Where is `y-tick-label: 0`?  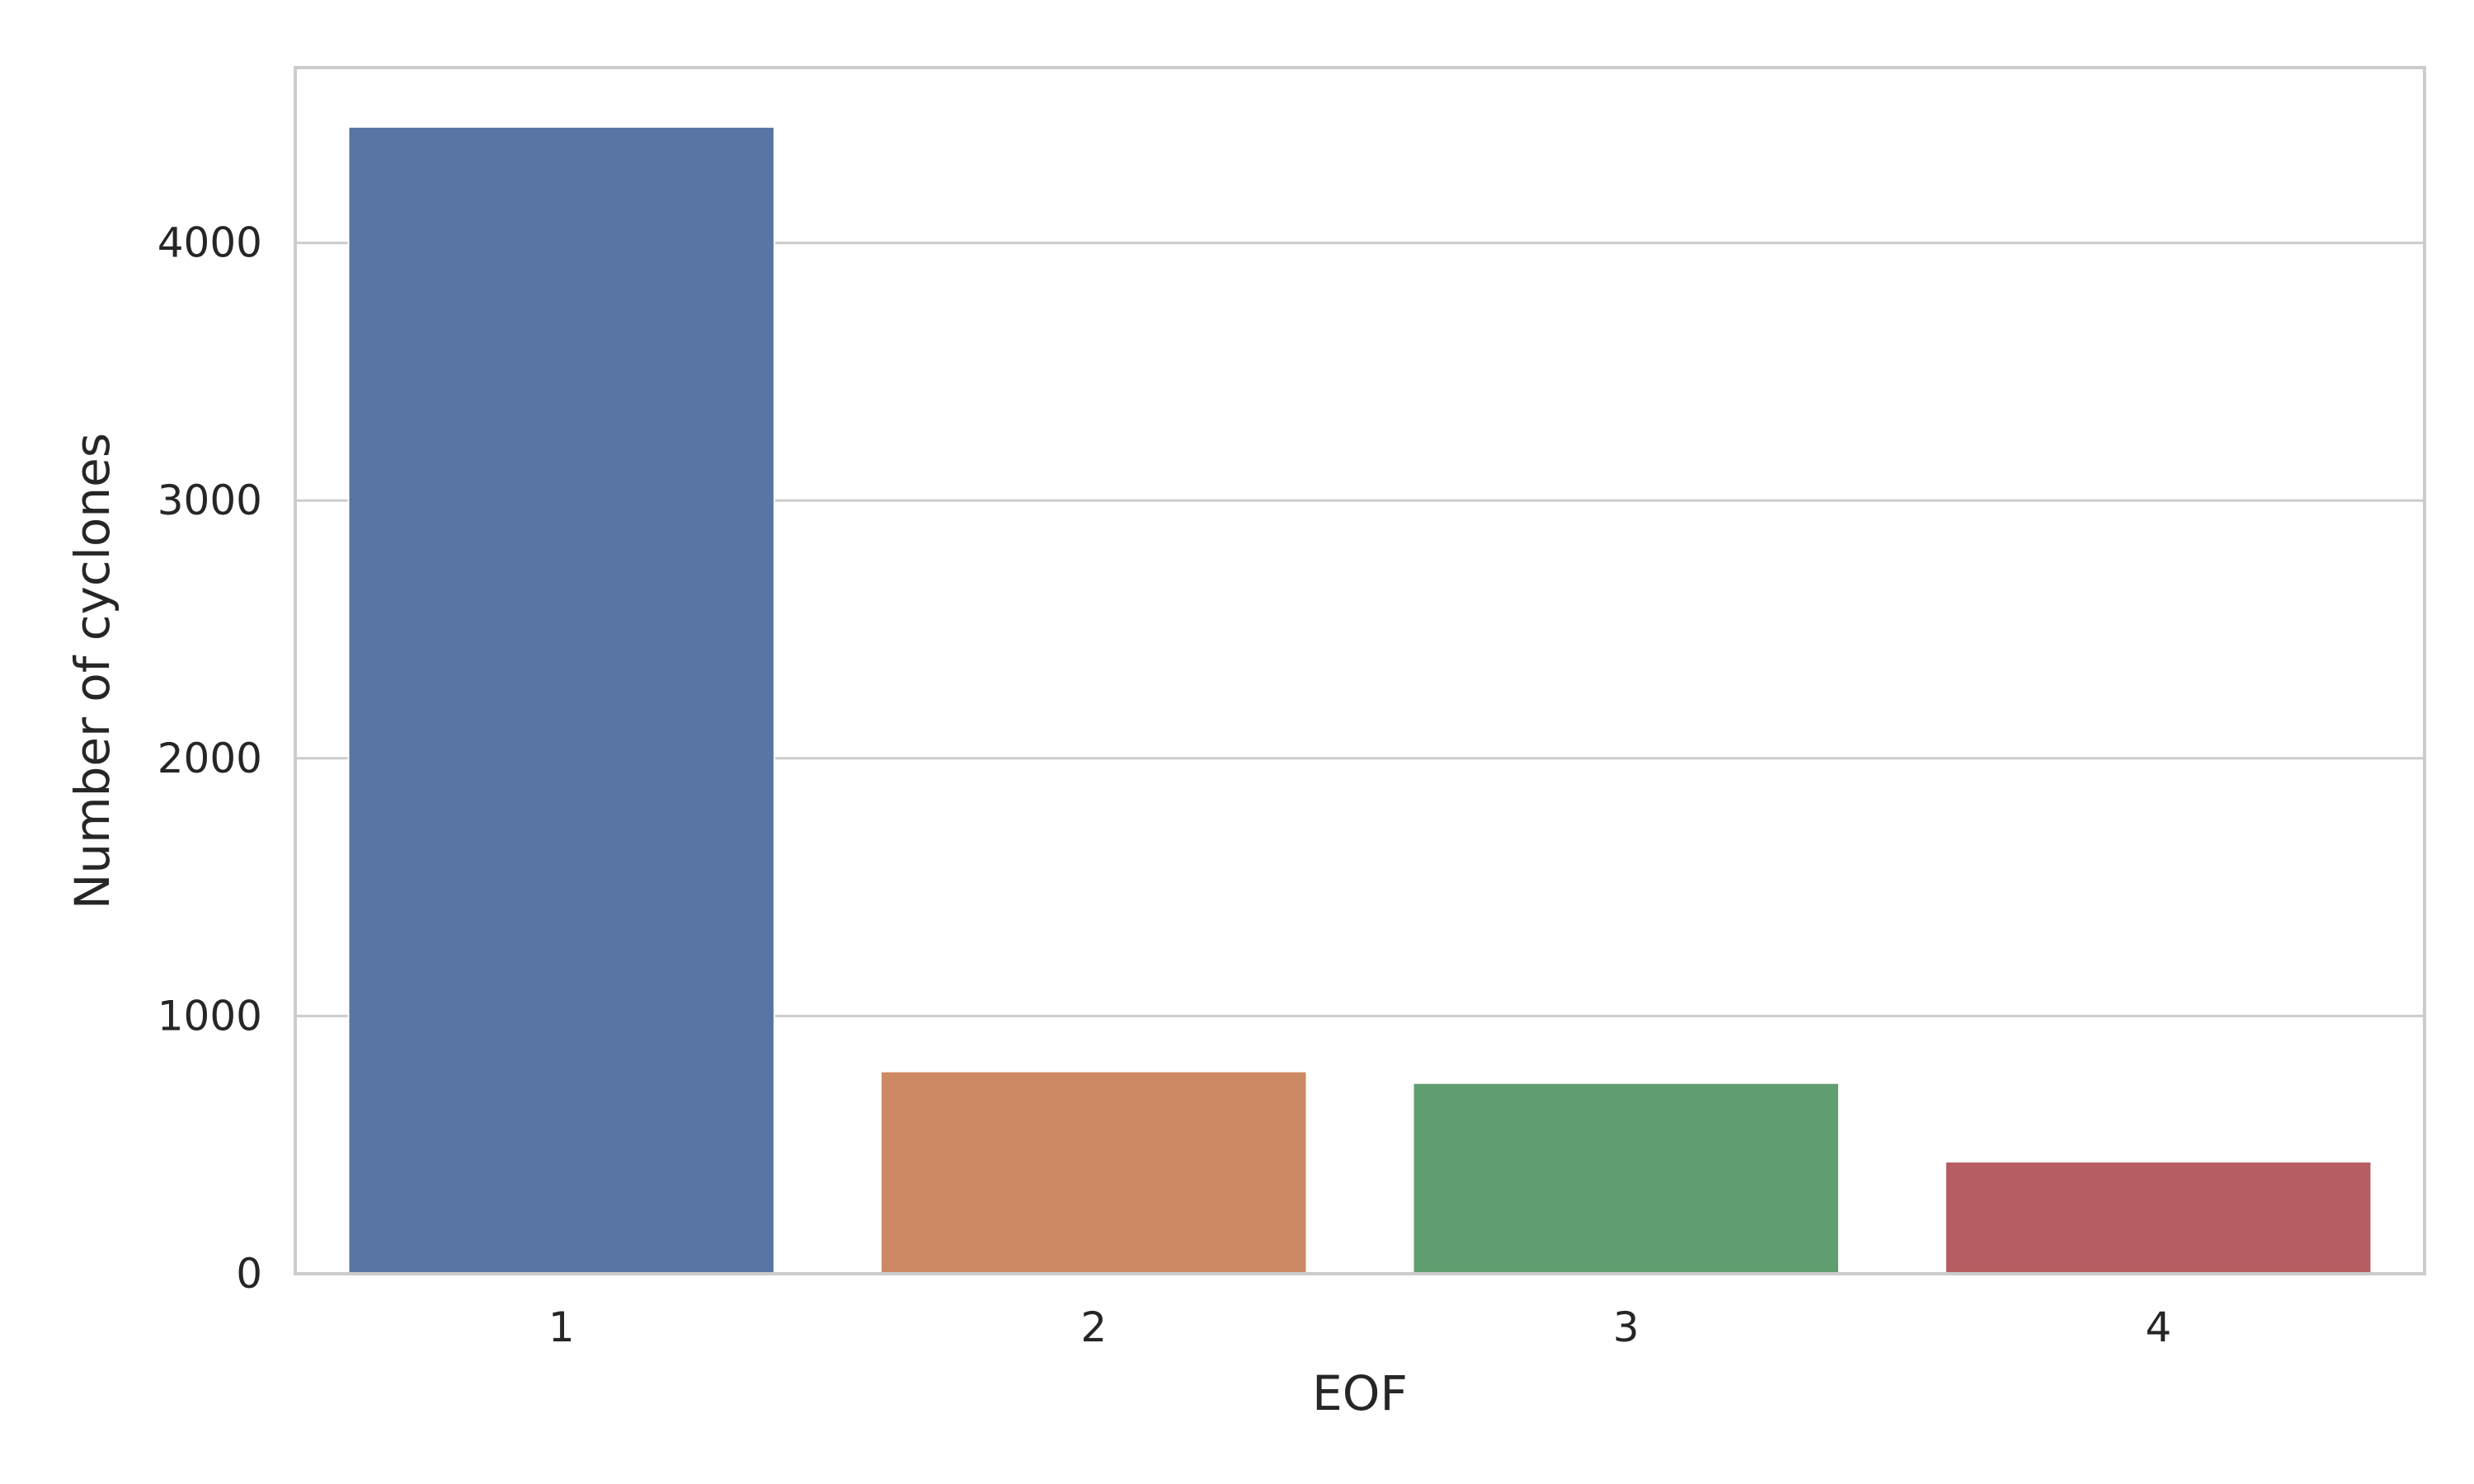 y-tick-label: 0 is located at coordinates (249, 1274).